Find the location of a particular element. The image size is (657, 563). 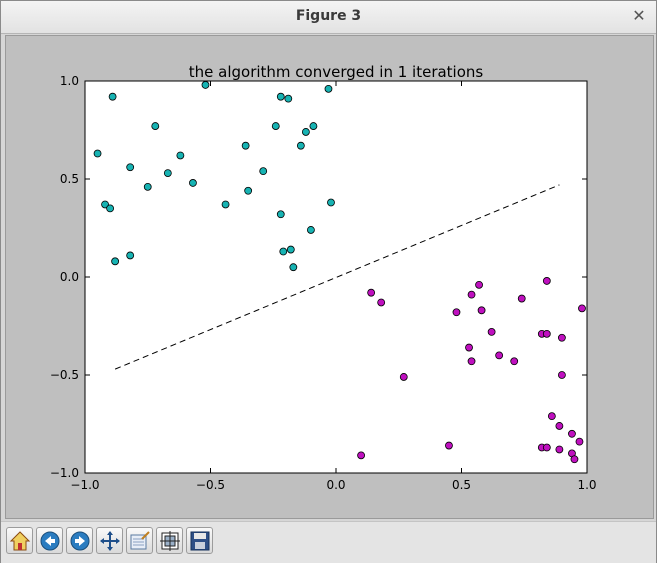

zoom-button is located at coordinates (139, 540).